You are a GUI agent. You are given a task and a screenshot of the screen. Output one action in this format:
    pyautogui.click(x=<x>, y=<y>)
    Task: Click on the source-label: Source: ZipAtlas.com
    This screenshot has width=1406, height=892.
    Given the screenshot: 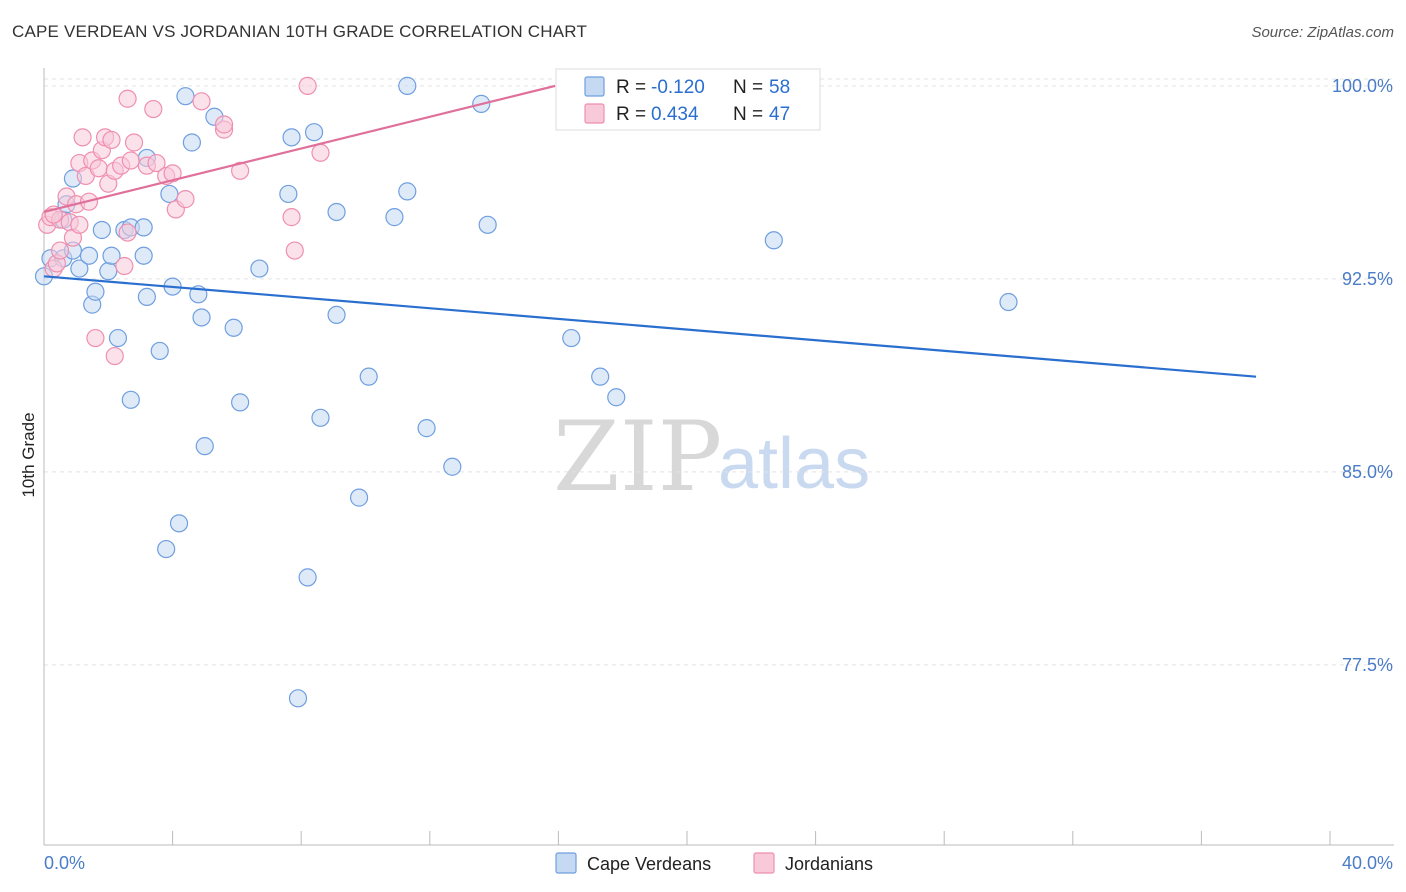 What is the action you would take?
    pyautogui.click(x=1322, y=32)
    